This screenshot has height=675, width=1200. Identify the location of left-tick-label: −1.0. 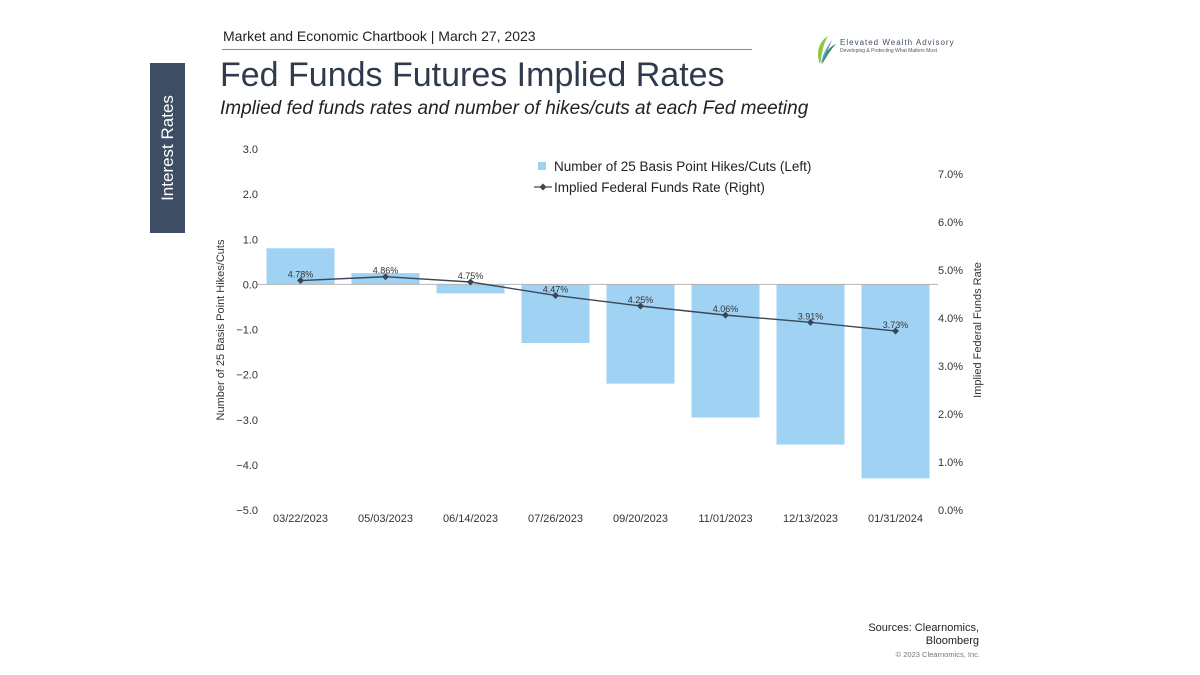
(247, 331).